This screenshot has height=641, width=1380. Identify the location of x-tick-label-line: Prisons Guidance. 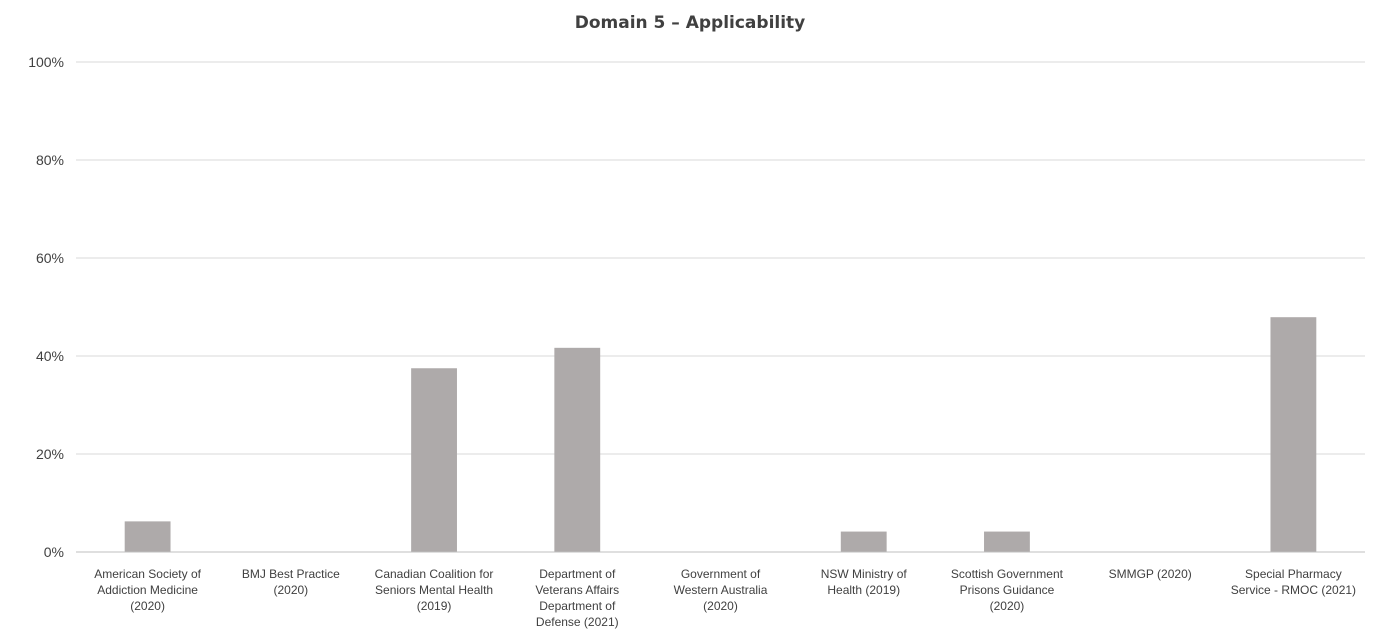
(1007, 590).